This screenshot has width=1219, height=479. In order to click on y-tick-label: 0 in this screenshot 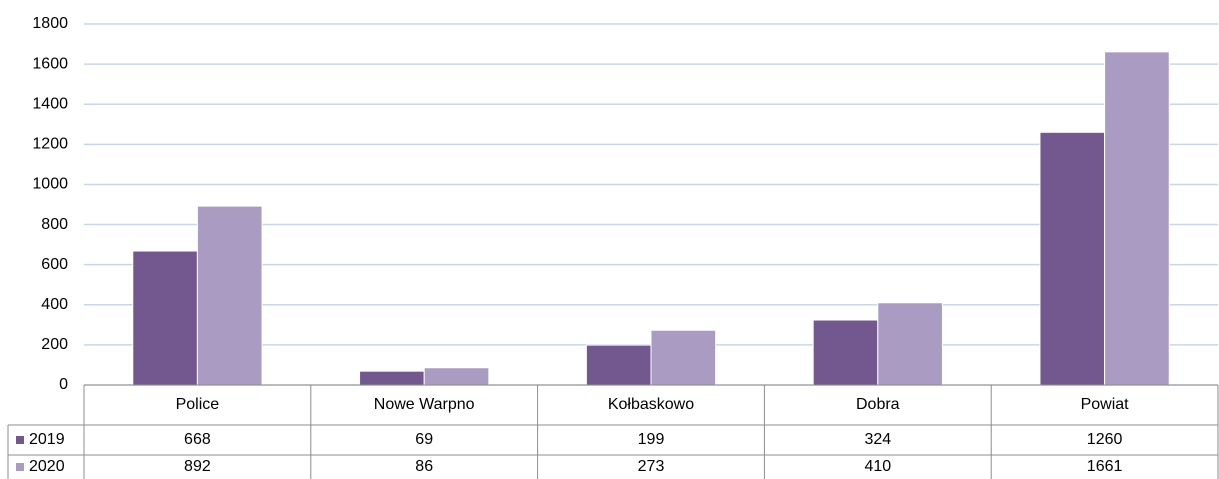, I will do `click(63, 384)`.